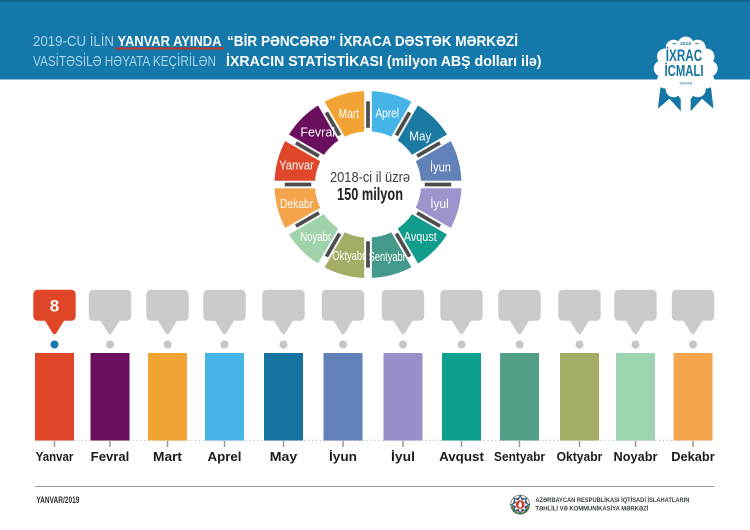  Describe the element at coordinates (73, 41) in the screenshot. I see `svg-text: 2019-CU İLİN` at that location.